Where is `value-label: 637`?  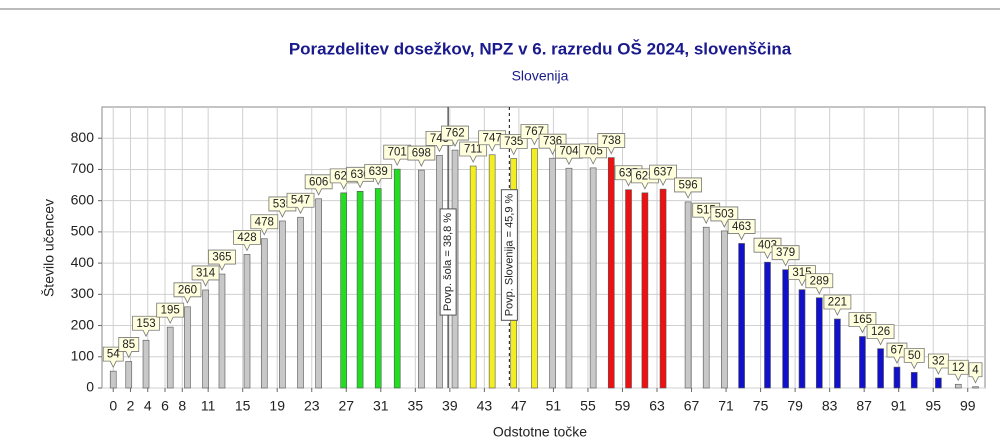
value-label: 637 is located at coordinates (662, 173).